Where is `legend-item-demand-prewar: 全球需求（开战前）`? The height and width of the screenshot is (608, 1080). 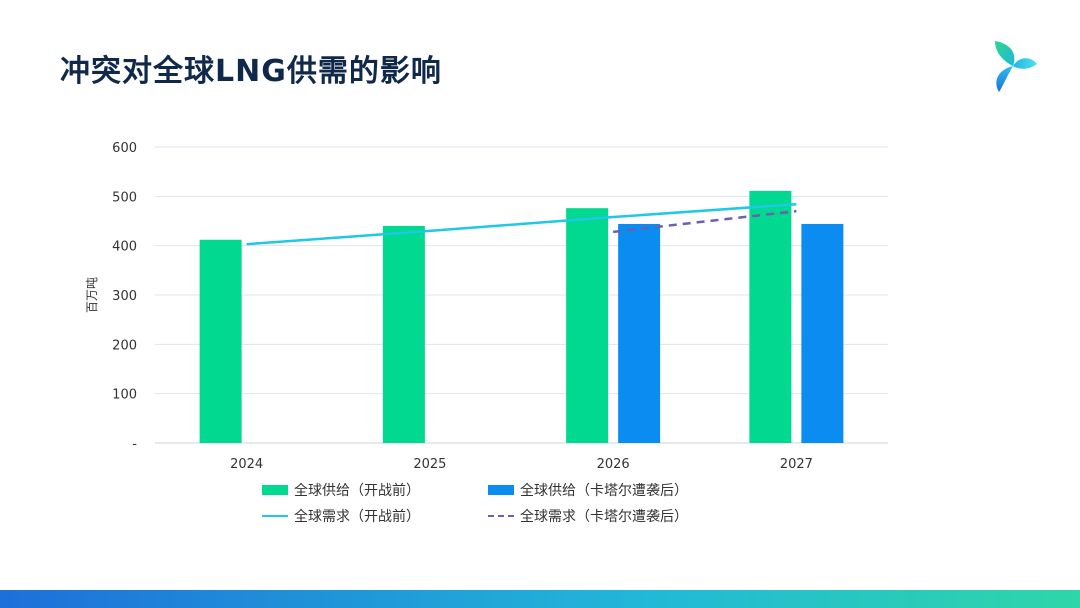 legend-item-demand-prewar: 全球需求（开战前） is located at coordinates (341, 516).